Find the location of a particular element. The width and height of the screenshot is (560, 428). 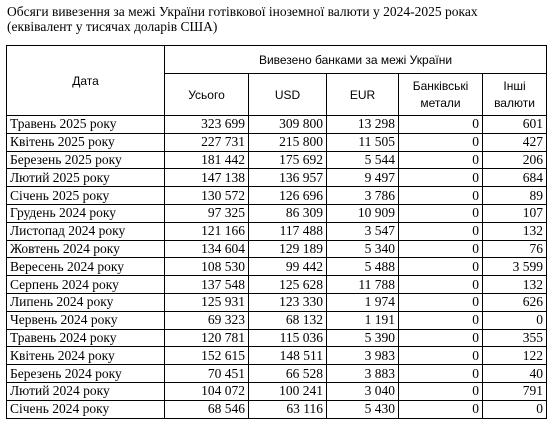

cell-eur: 5 340 is located at coordinates (362, 249).